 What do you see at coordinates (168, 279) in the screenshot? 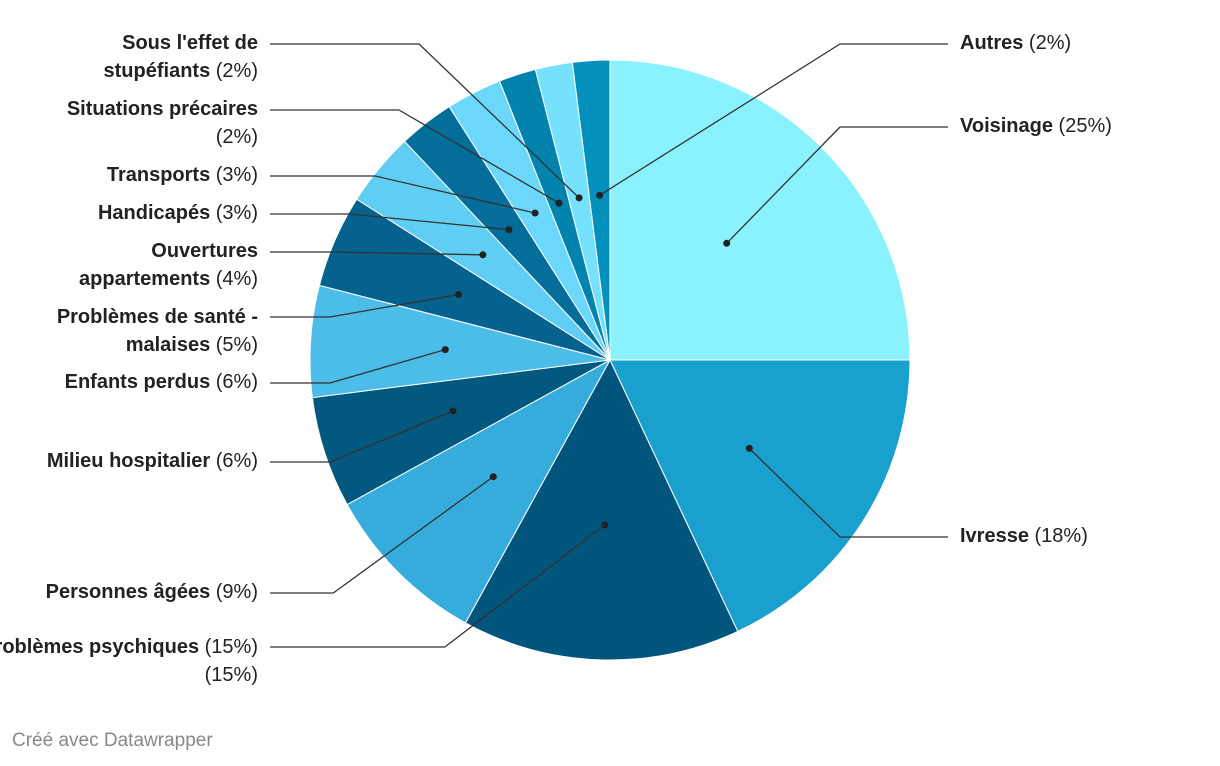
I see `slice-label: appartements (4%)` at bounding box center [168, 279].